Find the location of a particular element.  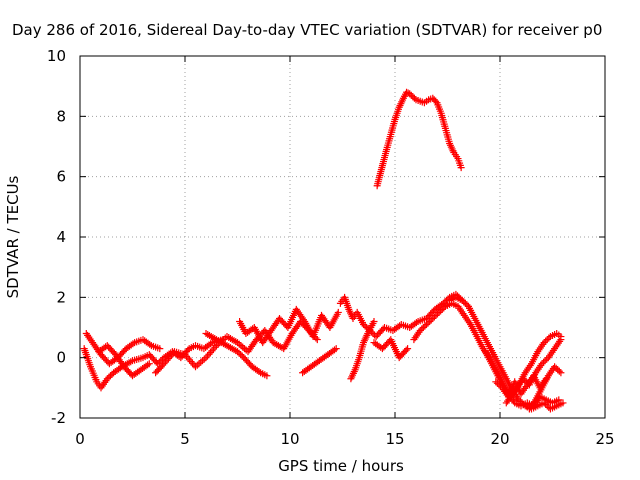

series-arc-h is located at coordinates (401, 315).